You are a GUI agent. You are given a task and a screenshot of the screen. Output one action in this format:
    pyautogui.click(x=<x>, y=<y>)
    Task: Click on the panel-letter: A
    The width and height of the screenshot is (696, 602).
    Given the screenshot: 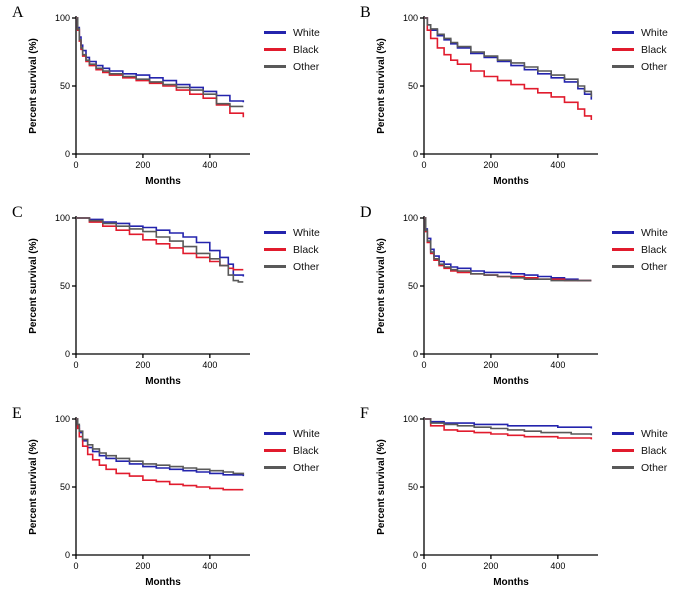 What is the action you would take?
    pyautogui.click(x=18, y=12)
    